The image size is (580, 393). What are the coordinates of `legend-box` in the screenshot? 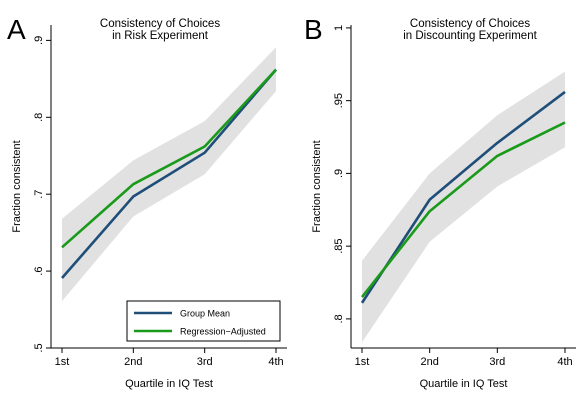 It's located at (203, 321).